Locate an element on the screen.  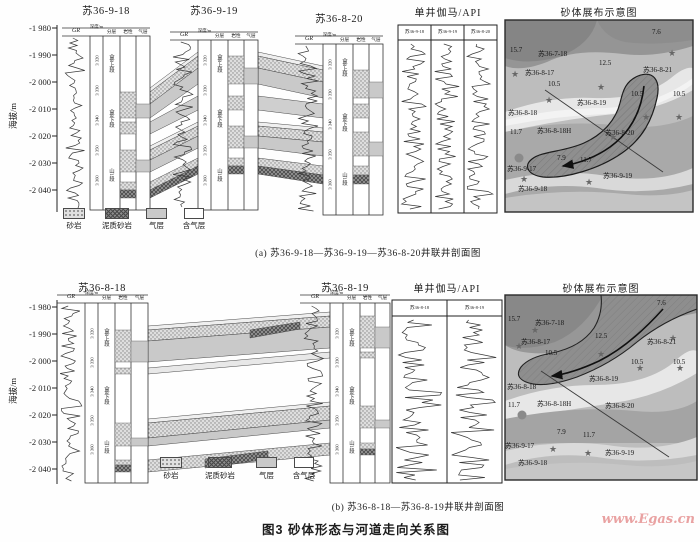
caption-section-a: (a) 苏36-9-18—苏36-9-19—苏36-8-20井联井剖面图 is located at coordinates (368, 254).